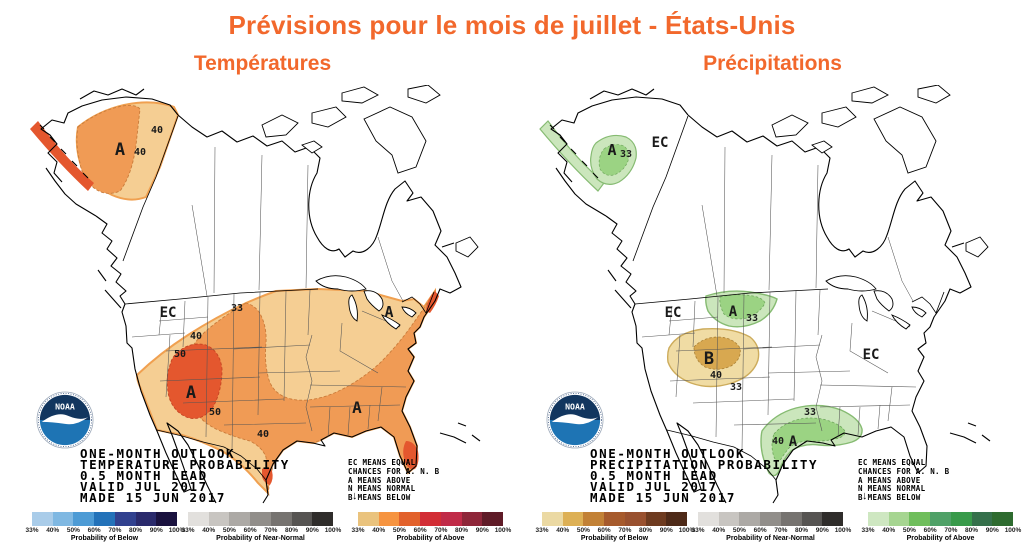 This screenshot has width=1024, height=542. What do you see at coordinates (379, 480) in the screenshot?
I see `text-line: A MEANS ABOVE` at bounding box center [379, 480].